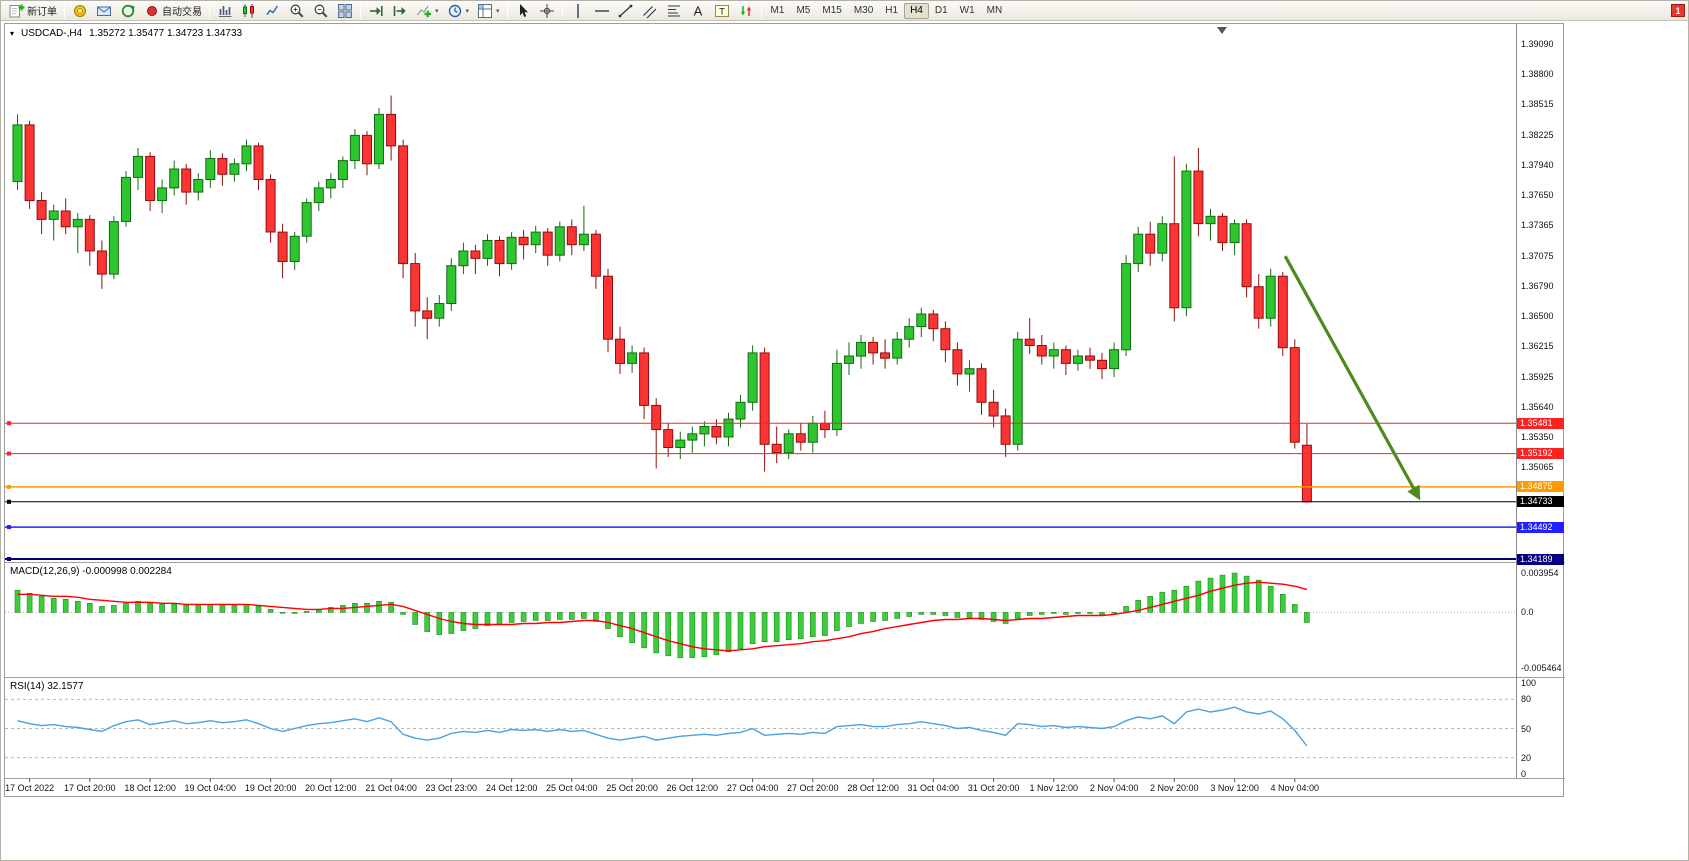 This screenshot has width=1689, height=861. Describe the element at coordinates (391, 788) in the screenshot. I see `time-label: 21 Oct 04:00` at that location.